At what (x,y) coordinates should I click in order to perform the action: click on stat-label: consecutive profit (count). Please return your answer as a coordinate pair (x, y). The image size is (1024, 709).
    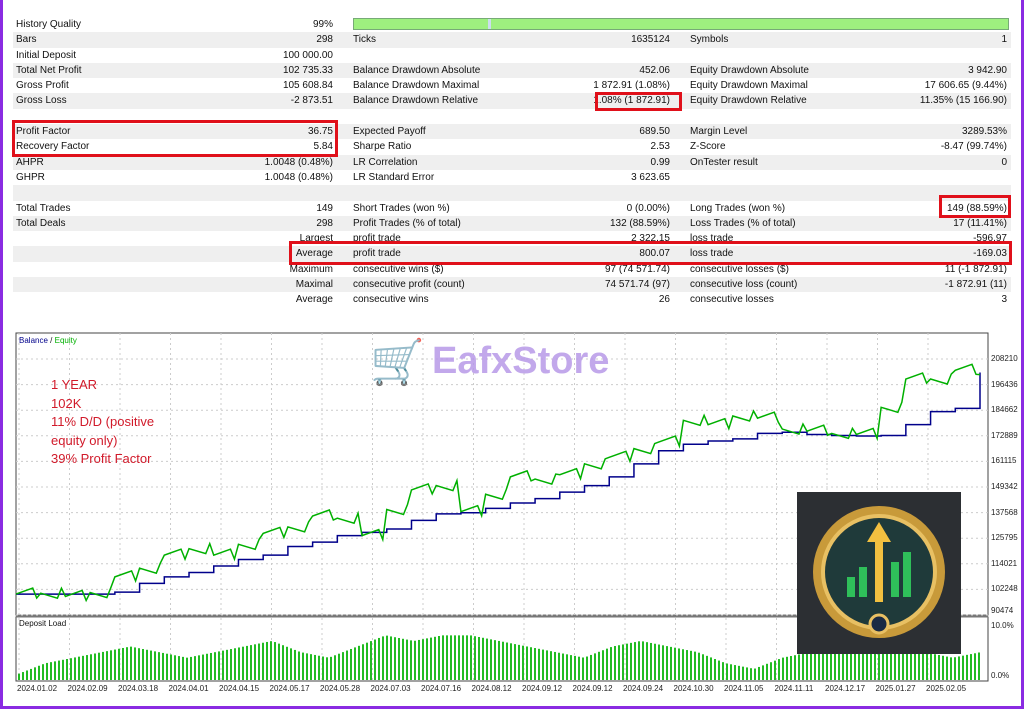
    Looking at the image, I should click on (409, 285).